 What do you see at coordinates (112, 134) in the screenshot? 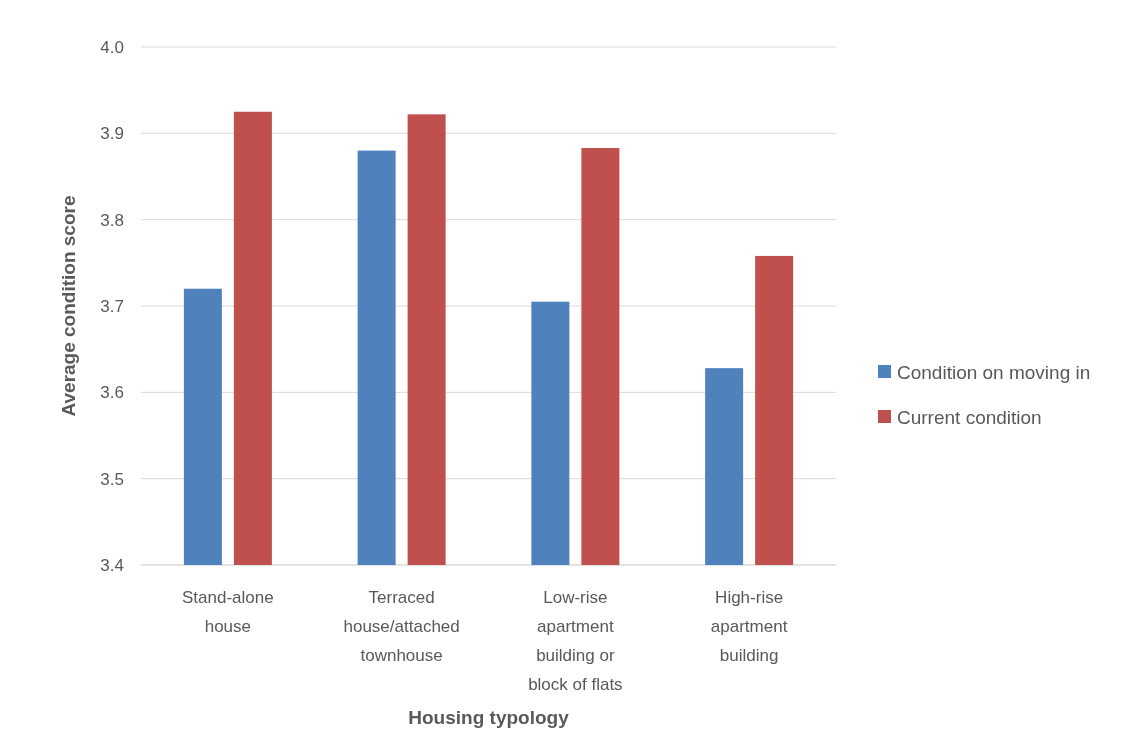
I see `y-tick-label: 3.9` at bounding box center [112, 134].